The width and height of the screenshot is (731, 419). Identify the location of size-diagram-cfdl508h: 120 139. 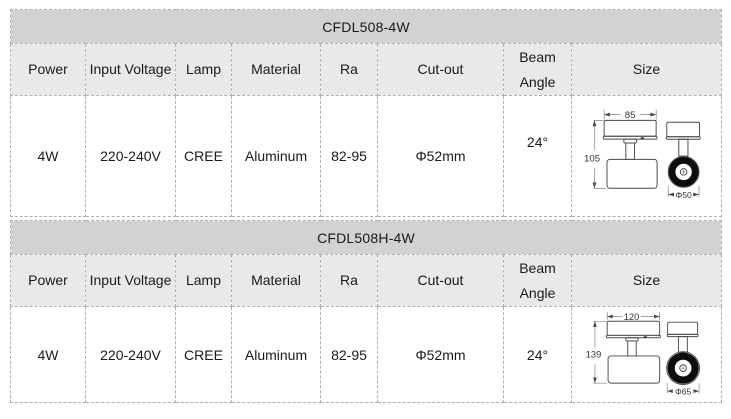
(639, 353).